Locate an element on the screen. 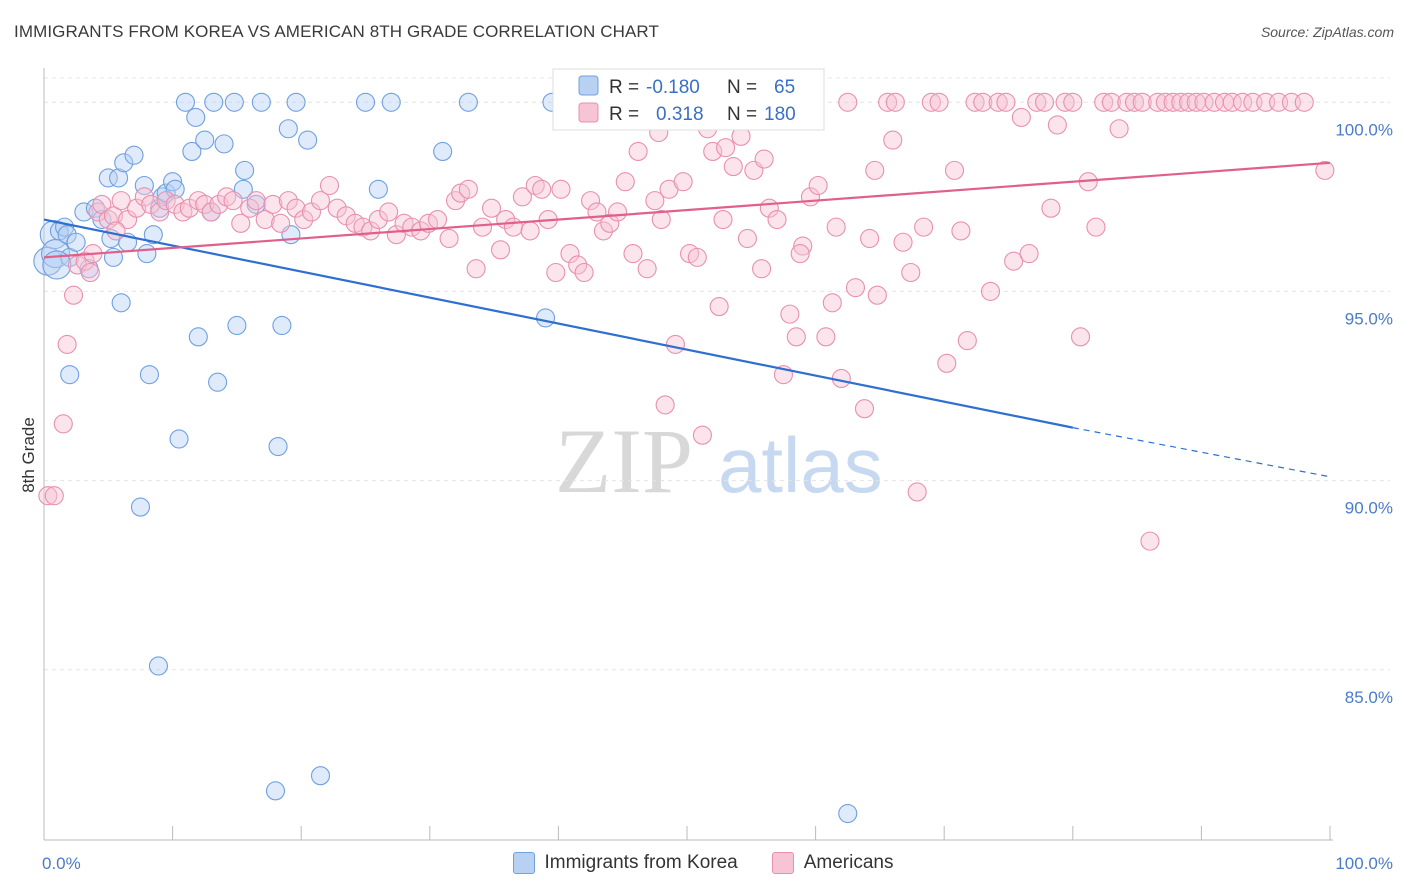 This screenshot has width=1406, height=892. trend-line-korea-extension is located at coordinates (1201, 452).